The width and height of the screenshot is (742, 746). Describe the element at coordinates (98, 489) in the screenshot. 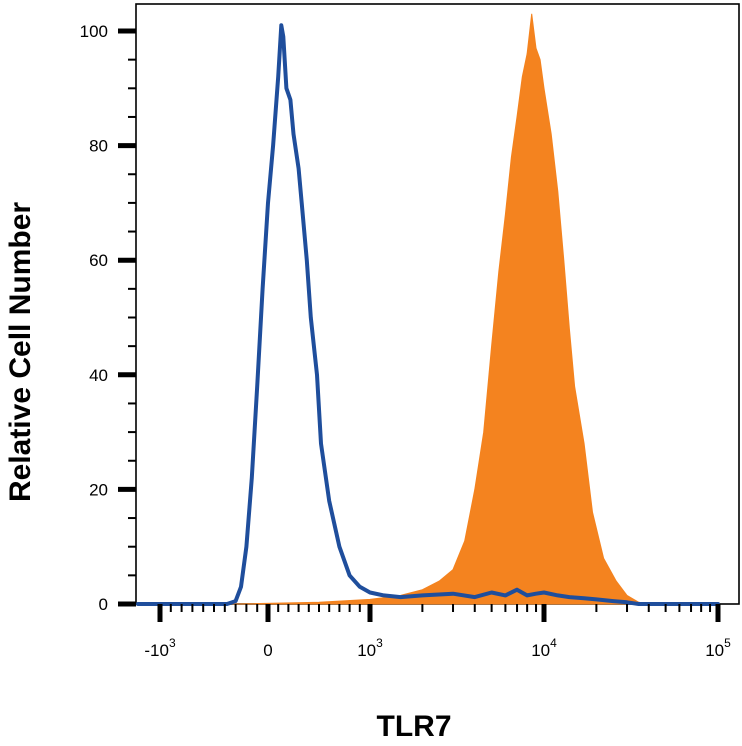

I see `y-tick-label: 20` at that location.